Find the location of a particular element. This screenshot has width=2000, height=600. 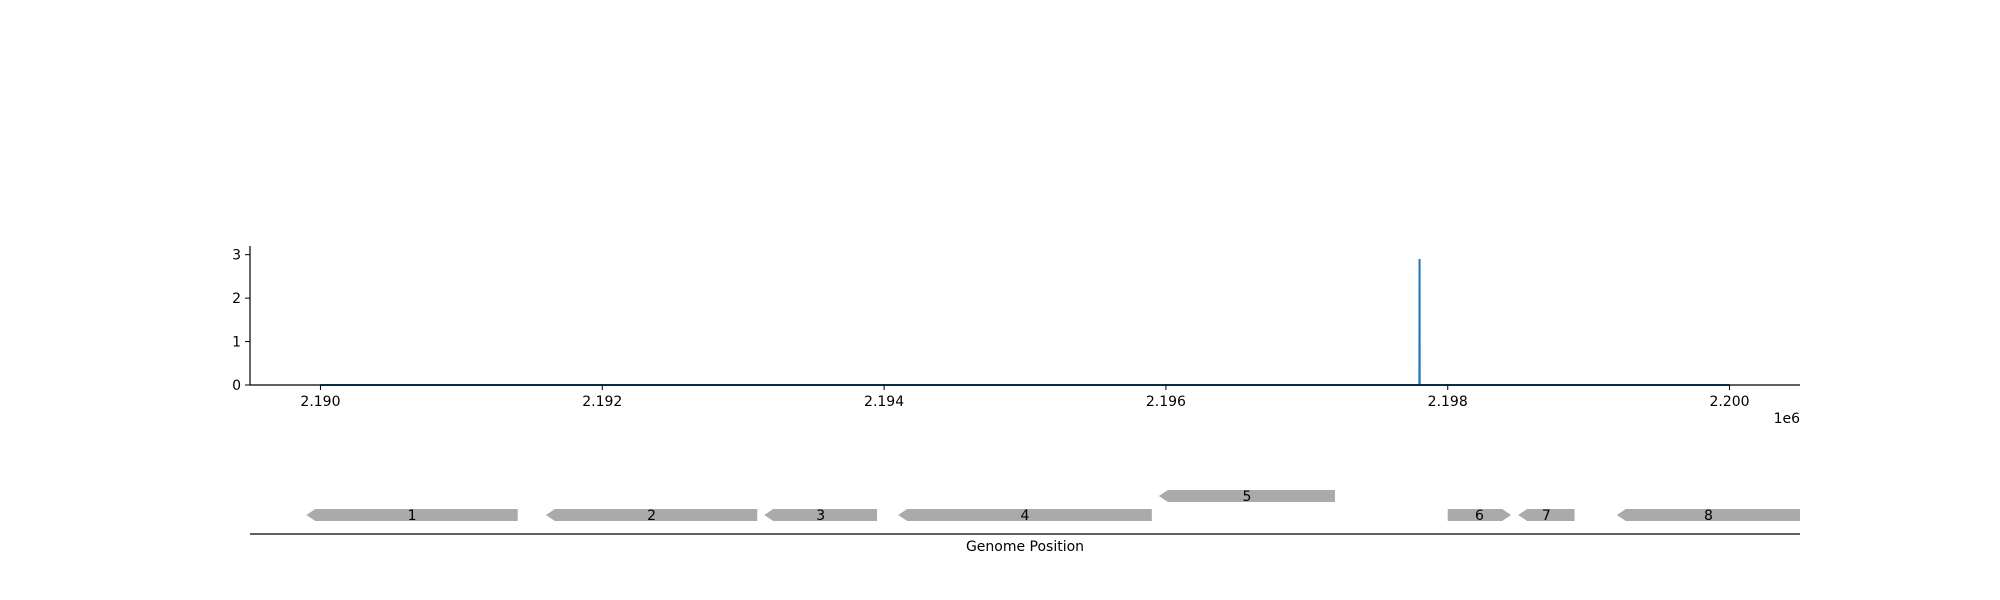

gene-label: 5 is located at coordinates (1246, 497).